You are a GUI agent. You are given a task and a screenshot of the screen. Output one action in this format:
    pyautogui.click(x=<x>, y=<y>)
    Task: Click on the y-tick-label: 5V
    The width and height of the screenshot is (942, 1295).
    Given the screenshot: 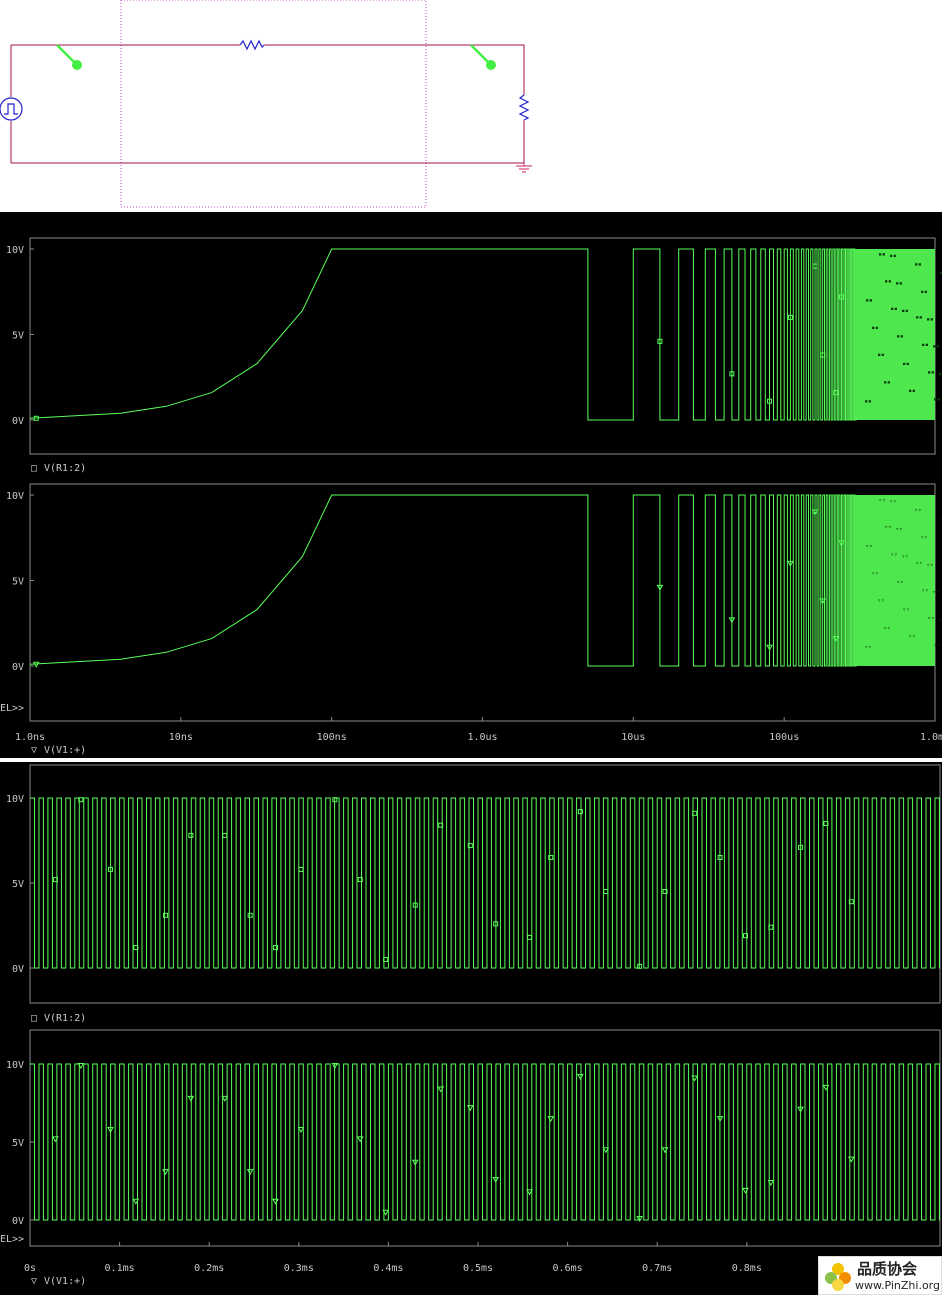 What is the action you would take?
    pyautogui.click(x=18, y=1143)
    